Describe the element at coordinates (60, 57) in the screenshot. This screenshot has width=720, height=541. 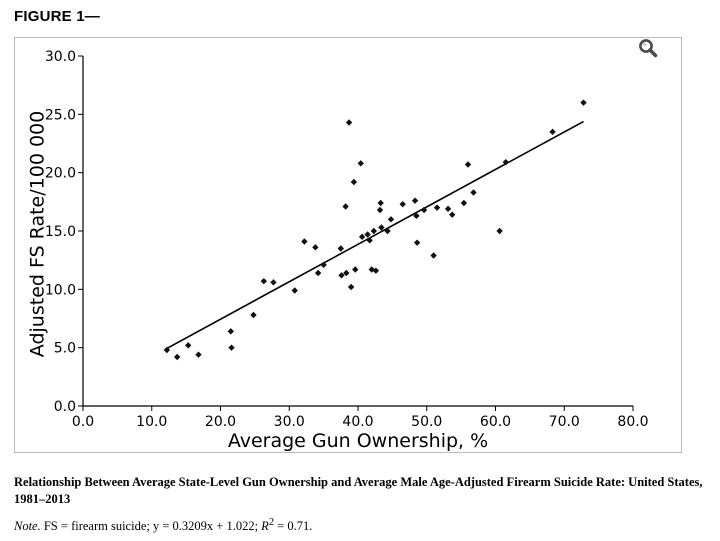
I see `y-tick-label: 30.0` at that location.